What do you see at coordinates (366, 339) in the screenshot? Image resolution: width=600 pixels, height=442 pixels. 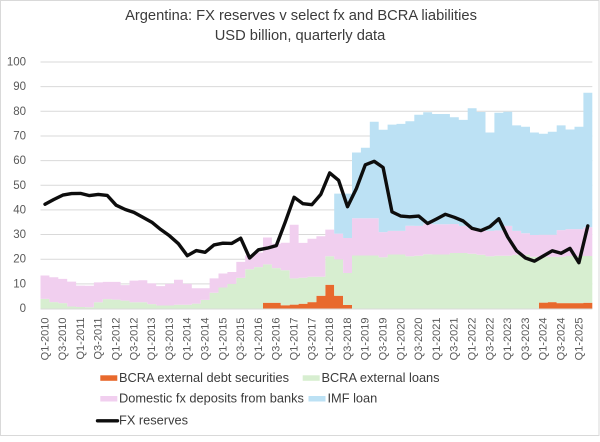 I see `svg-text: Q1-2019` at bounding box center [366, 339].